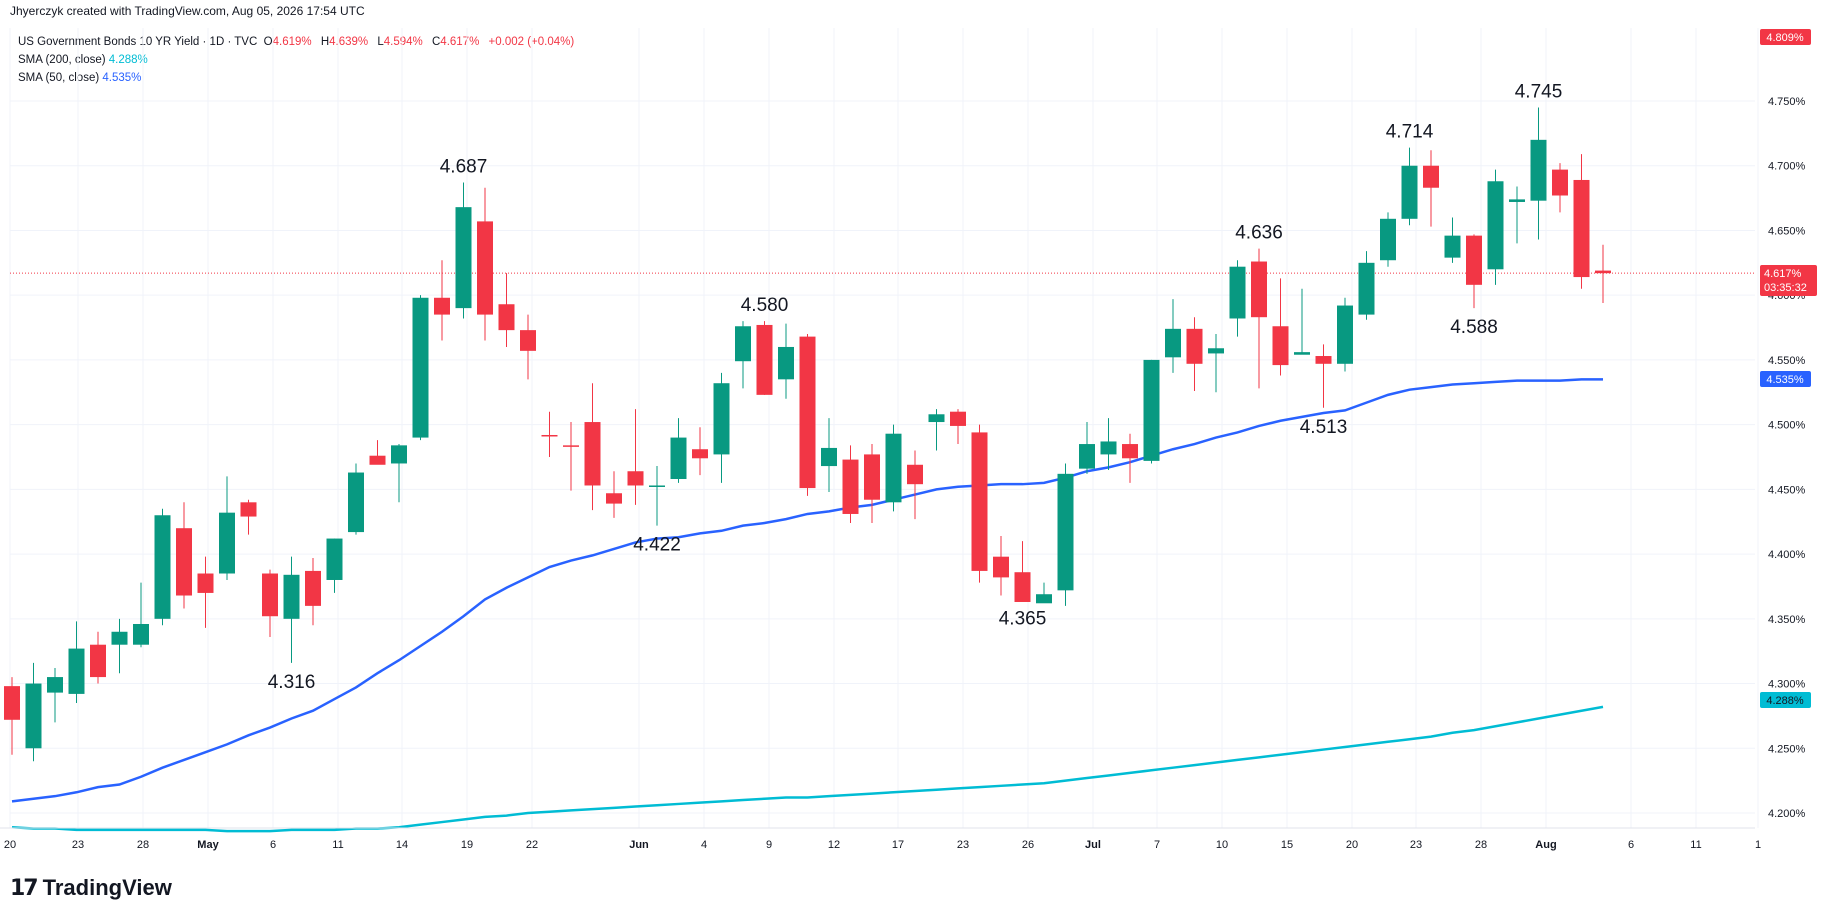  I want to click on time-tick-label: May, so click(208, 845).